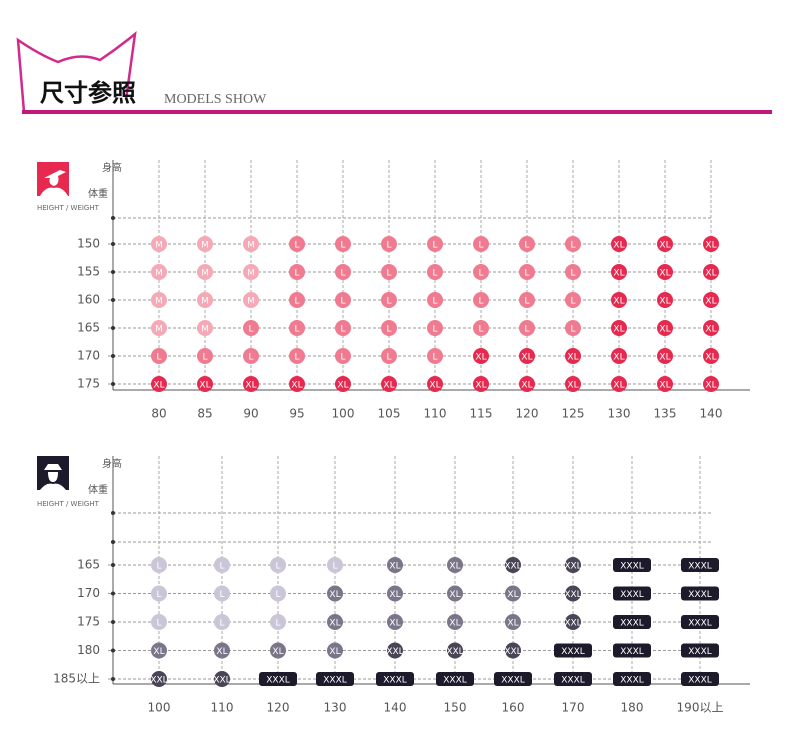 The height and width of the screenshot is (730, 790). What do you see at coordinates (88, 272) in the screenshot?
I see `row-label: 155` at bounding box center [88, 272].